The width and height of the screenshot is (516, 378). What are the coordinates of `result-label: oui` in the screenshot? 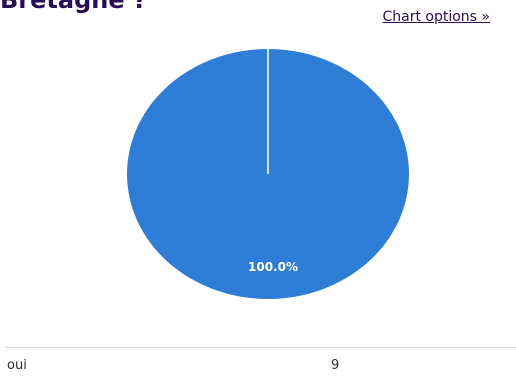 It's located at (17, 365).